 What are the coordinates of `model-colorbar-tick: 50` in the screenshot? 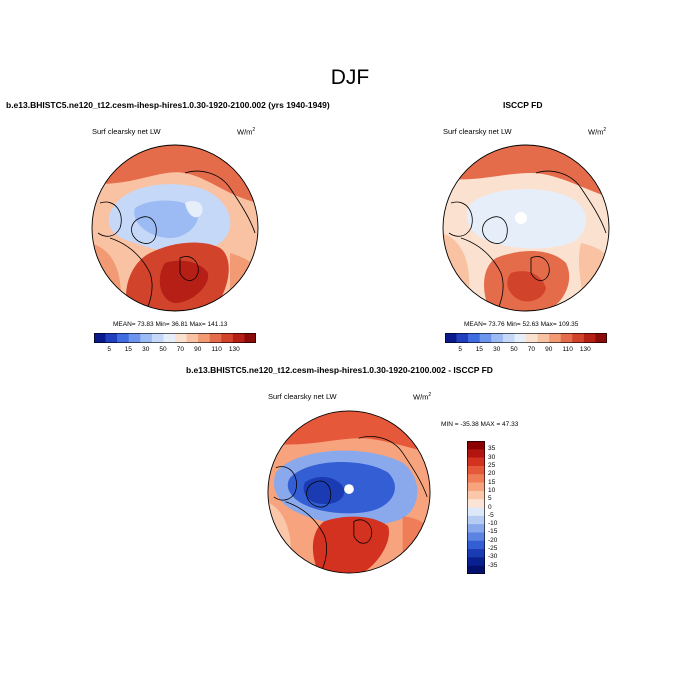 It's located at (163, 349).